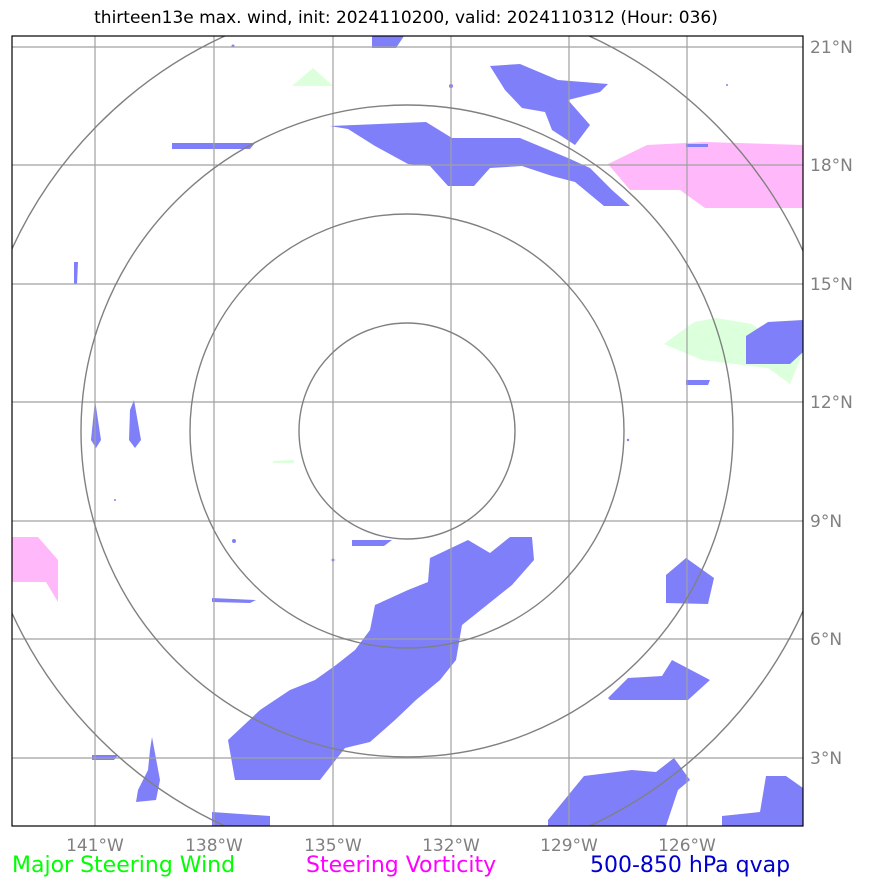 This screenshot has height=891, width=873. What do you see at coordinates (401, 865) in the screenshot?
I see `legend-steering-vorticity: Steering Vorticity` at bounding box center [401, 865].